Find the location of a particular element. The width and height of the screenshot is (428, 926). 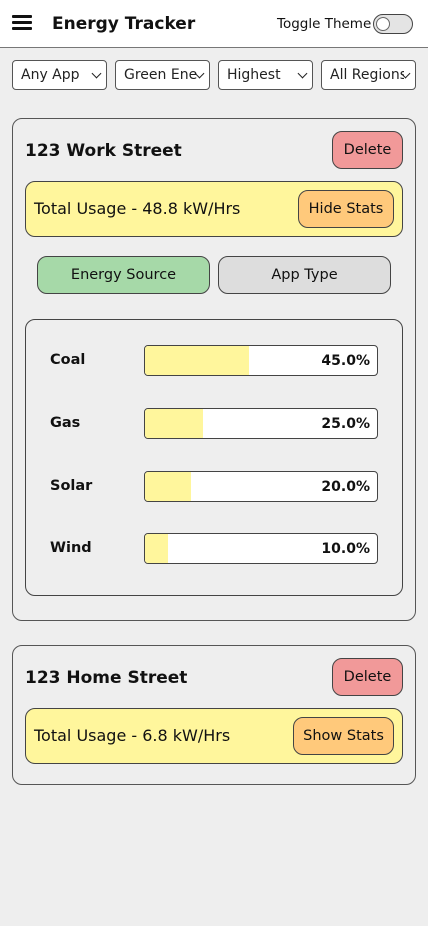

hamburger-menu-icon is located at coordinates (22, 23).